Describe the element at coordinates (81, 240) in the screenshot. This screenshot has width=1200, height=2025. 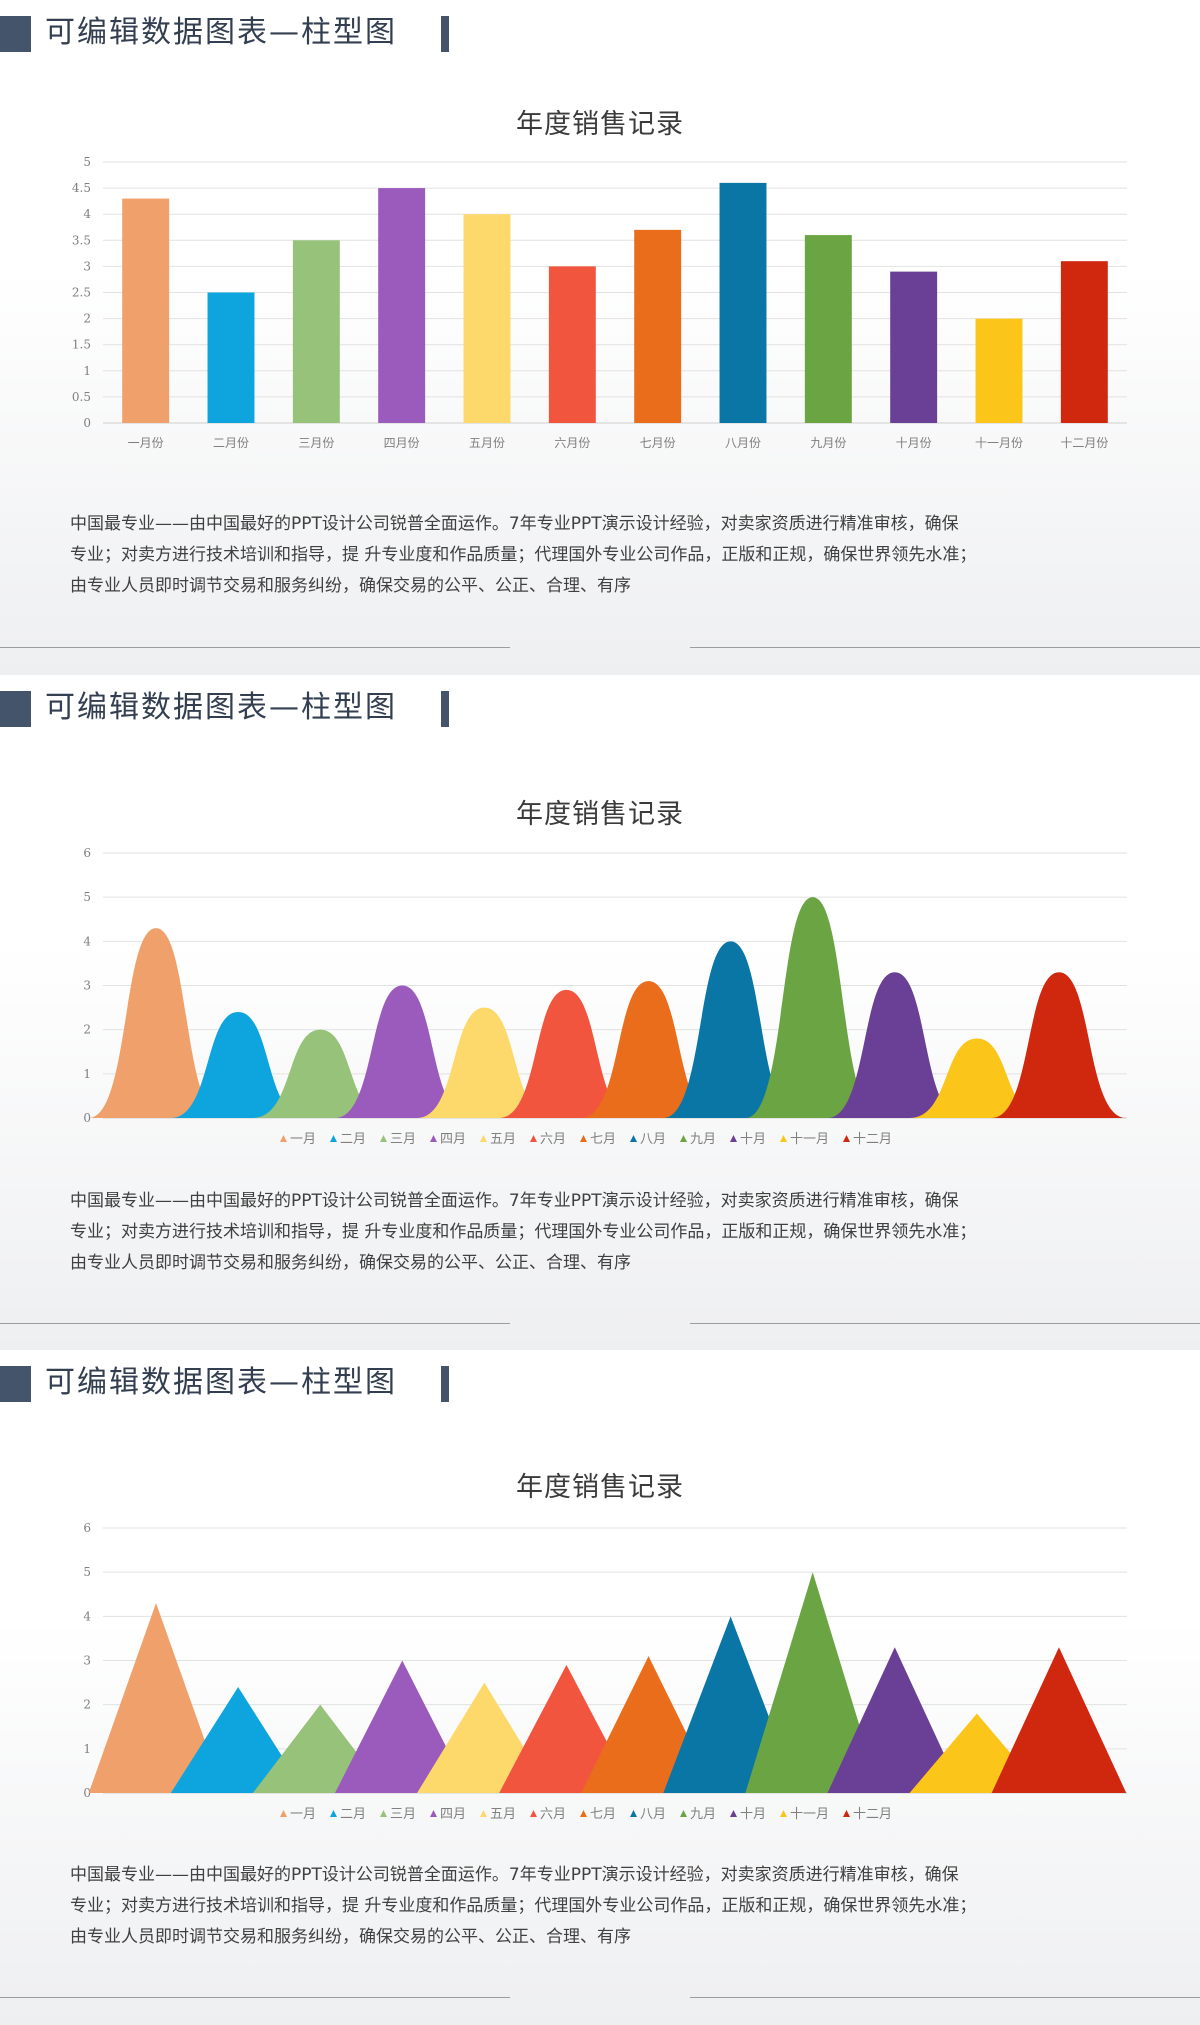
I see `y-tick-label: 3.5` at that location.